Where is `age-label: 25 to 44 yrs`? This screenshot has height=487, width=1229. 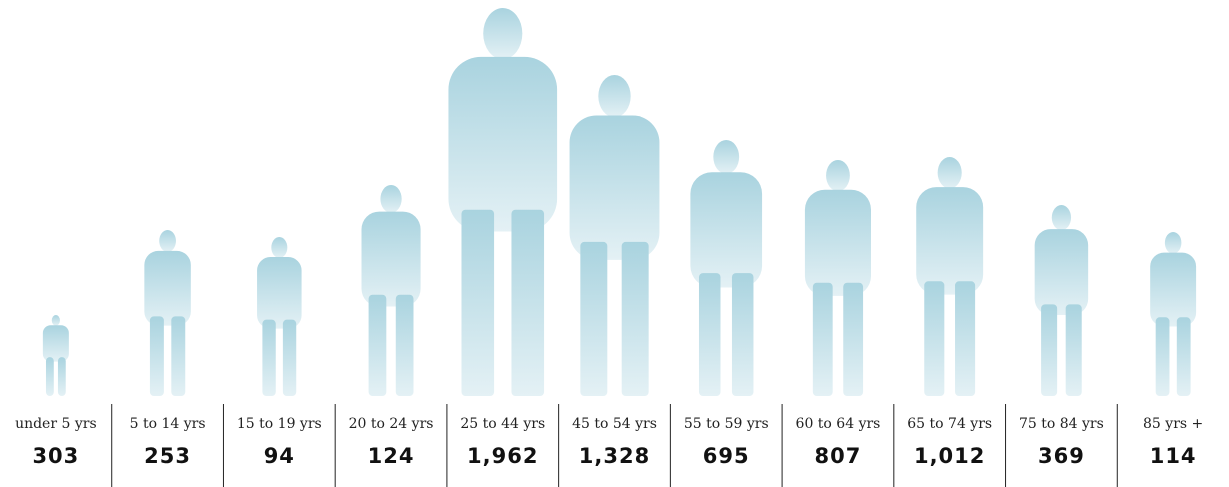
age-label: 25 to 44 yrs is located at coordinates (502, 424).